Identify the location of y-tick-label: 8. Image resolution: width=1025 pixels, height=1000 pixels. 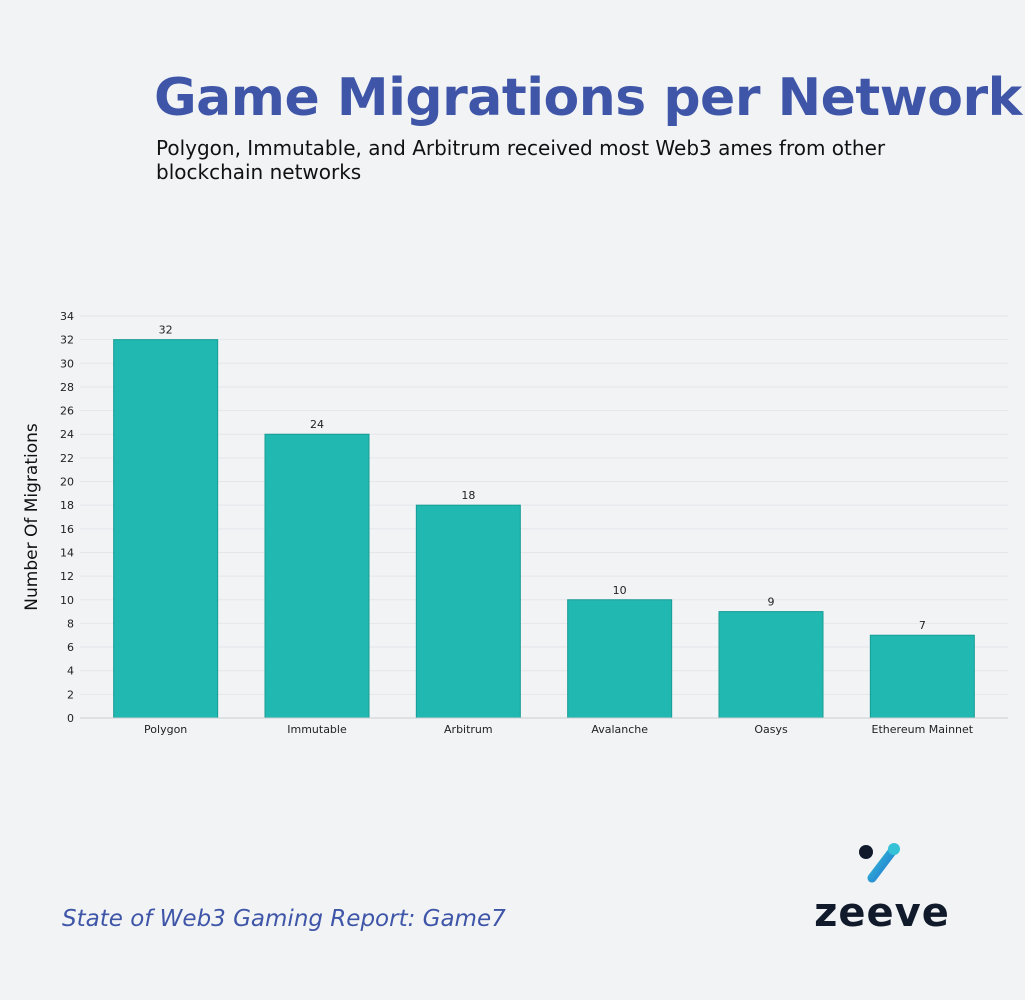
(70, 623).